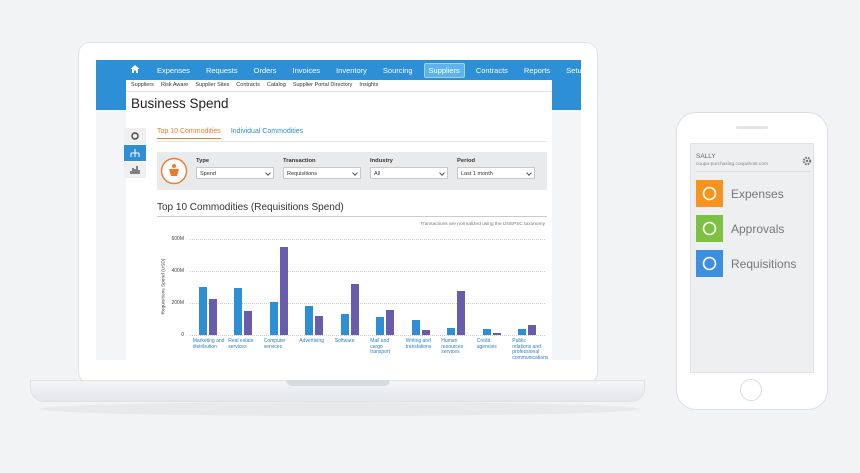  What do you see at coordinates (235, 173) in the screenshot?
I see `filter-select: Spend` at bounding box center [235, 173].